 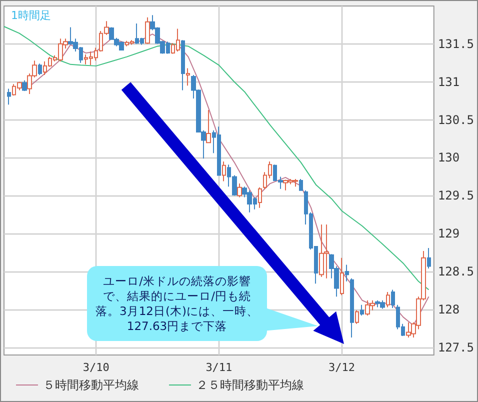 I want to click on x-tick-label: 3/12, so click(x=342, y=367).